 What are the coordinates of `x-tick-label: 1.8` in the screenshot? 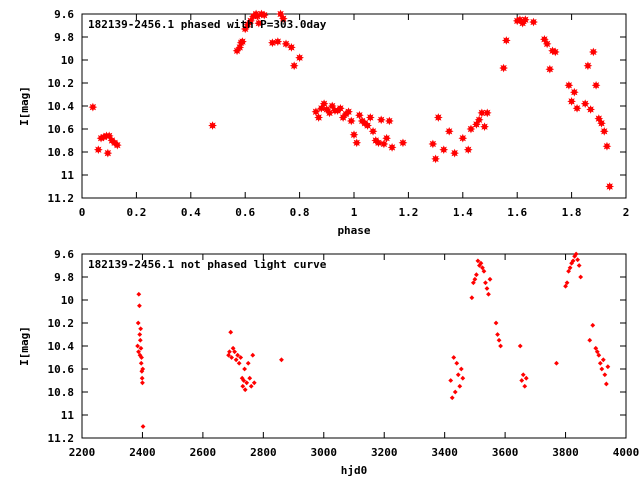 It's located at (572, 212).